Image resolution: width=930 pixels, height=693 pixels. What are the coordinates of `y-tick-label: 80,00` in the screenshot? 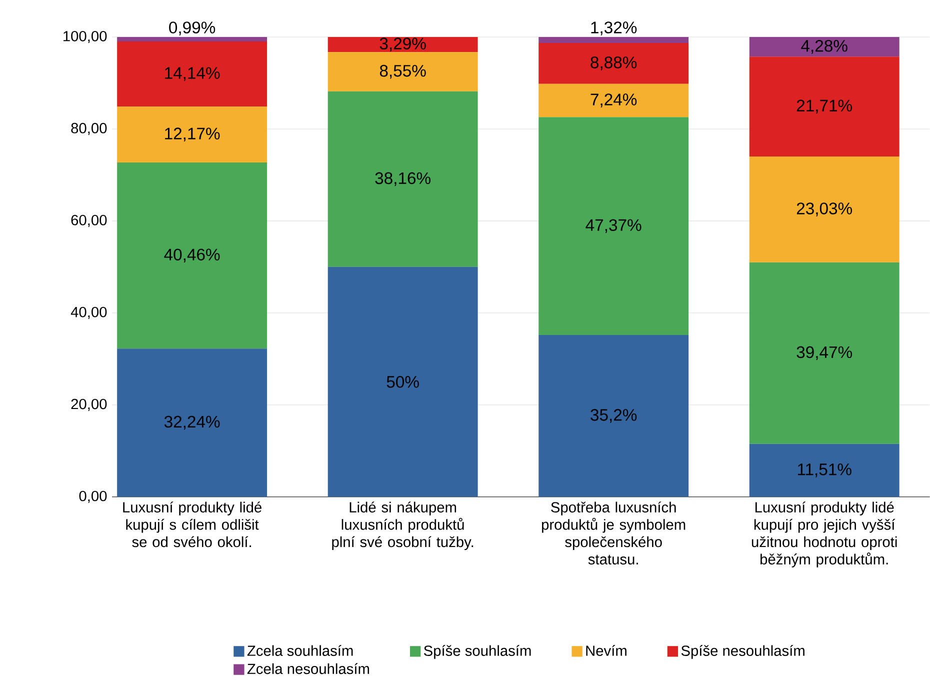 It's located at (89, 129).